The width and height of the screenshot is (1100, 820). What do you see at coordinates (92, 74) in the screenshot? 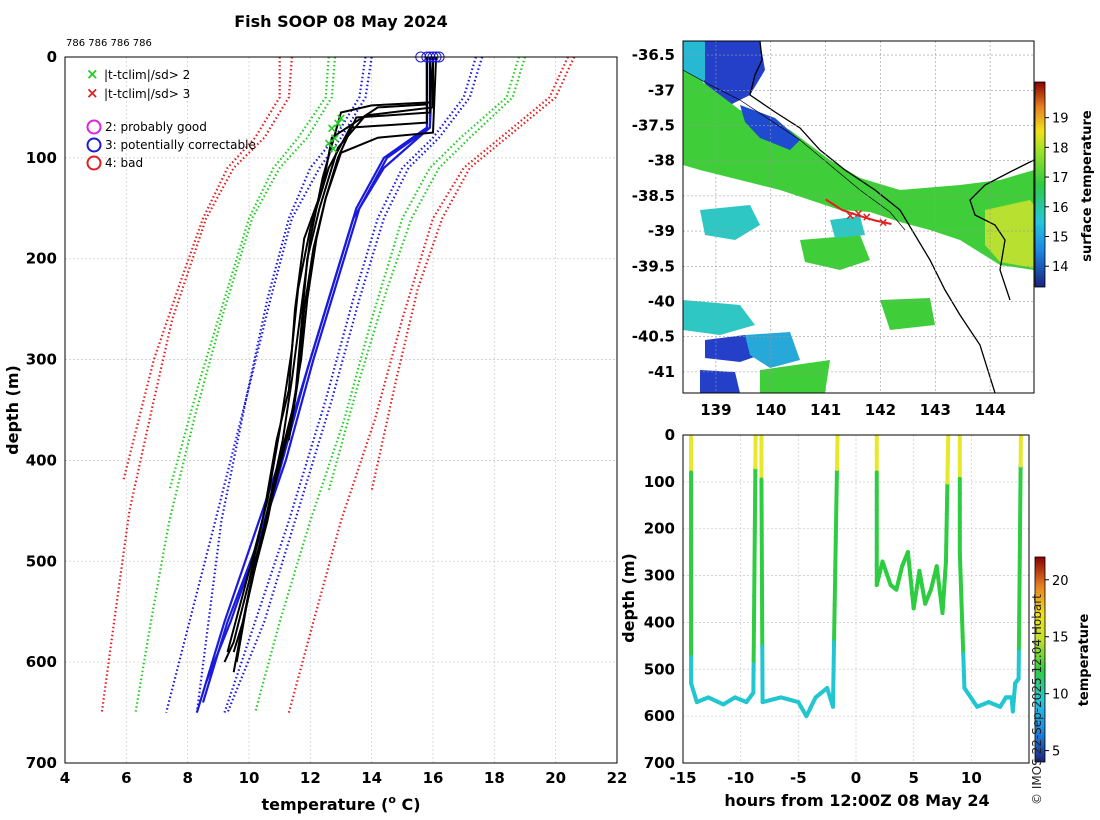
I see `legend-x2-marker: ×` at bounding box center [92, 74].